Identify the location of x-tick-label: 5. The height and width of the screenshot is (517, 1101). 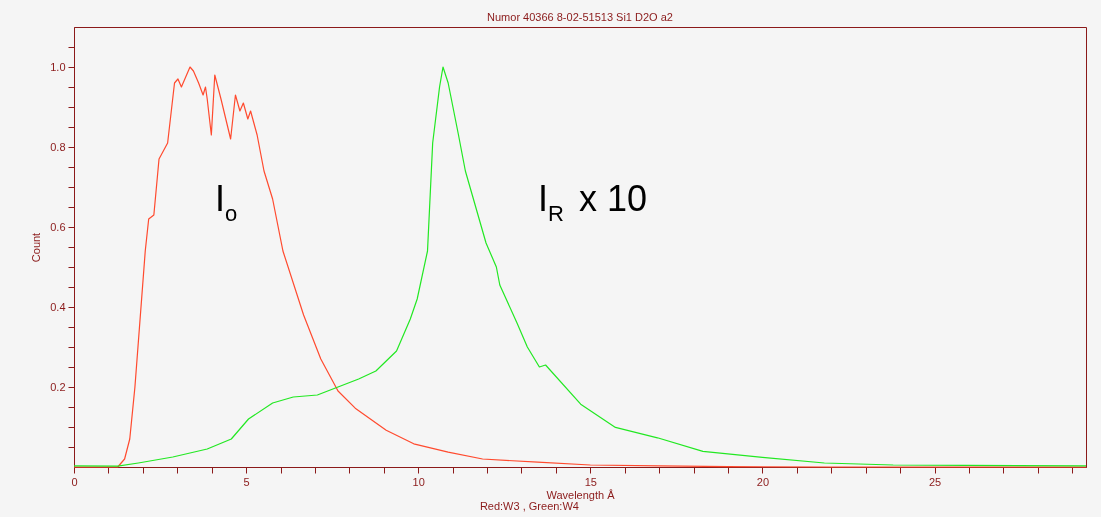
(246, 481).